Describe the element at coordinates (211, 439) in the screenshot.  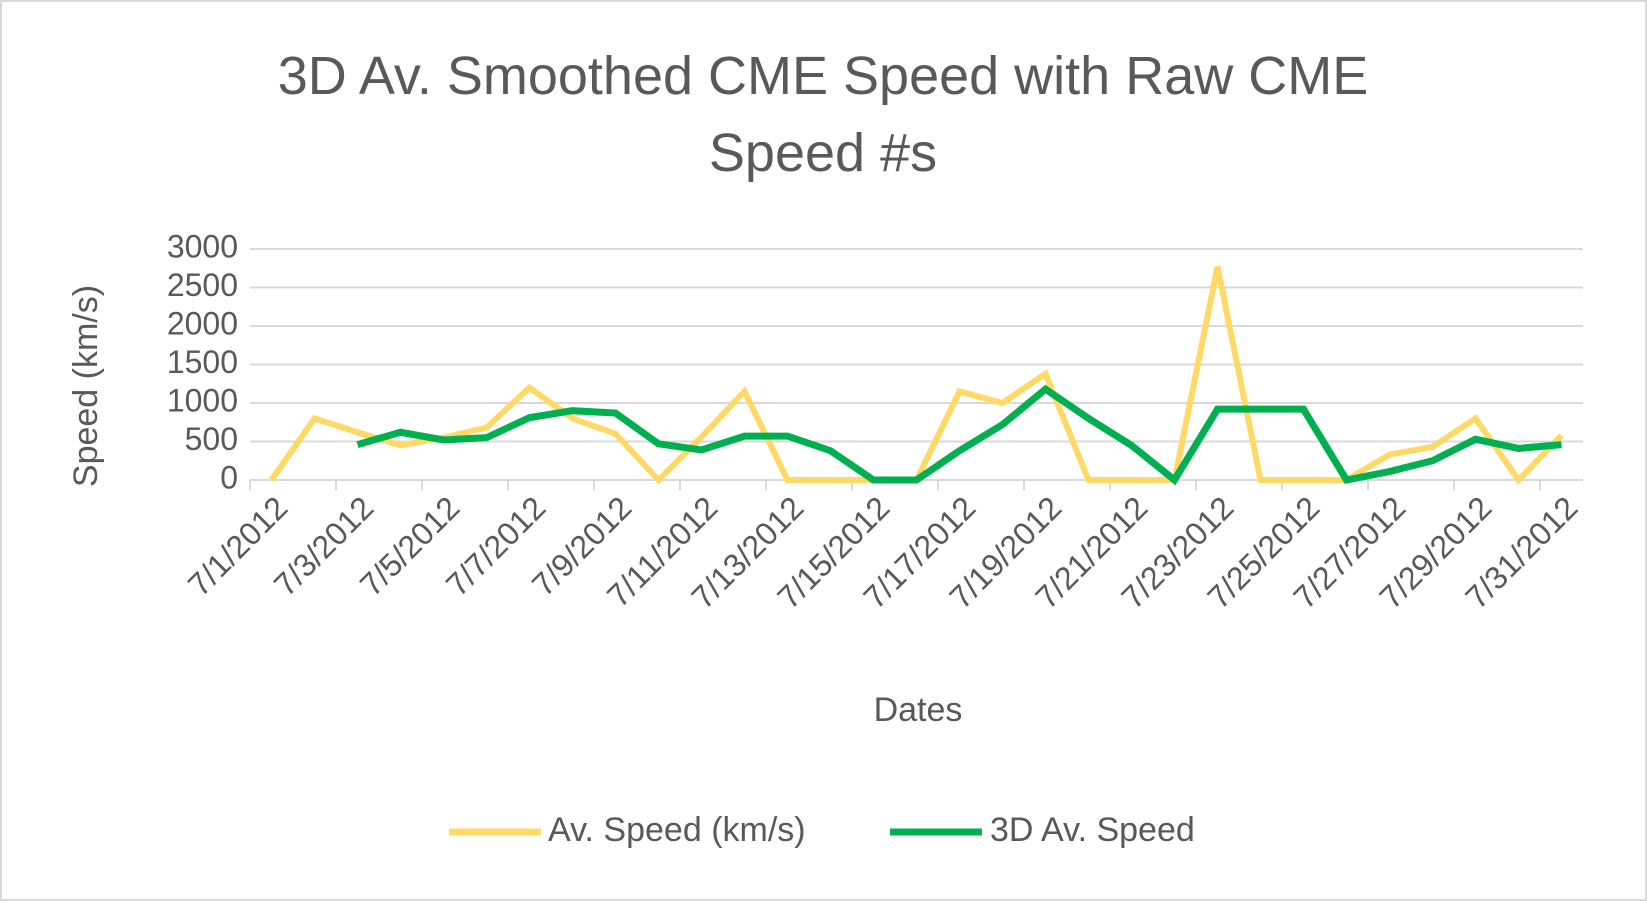
I see `y-tick-label: 500` at that location.